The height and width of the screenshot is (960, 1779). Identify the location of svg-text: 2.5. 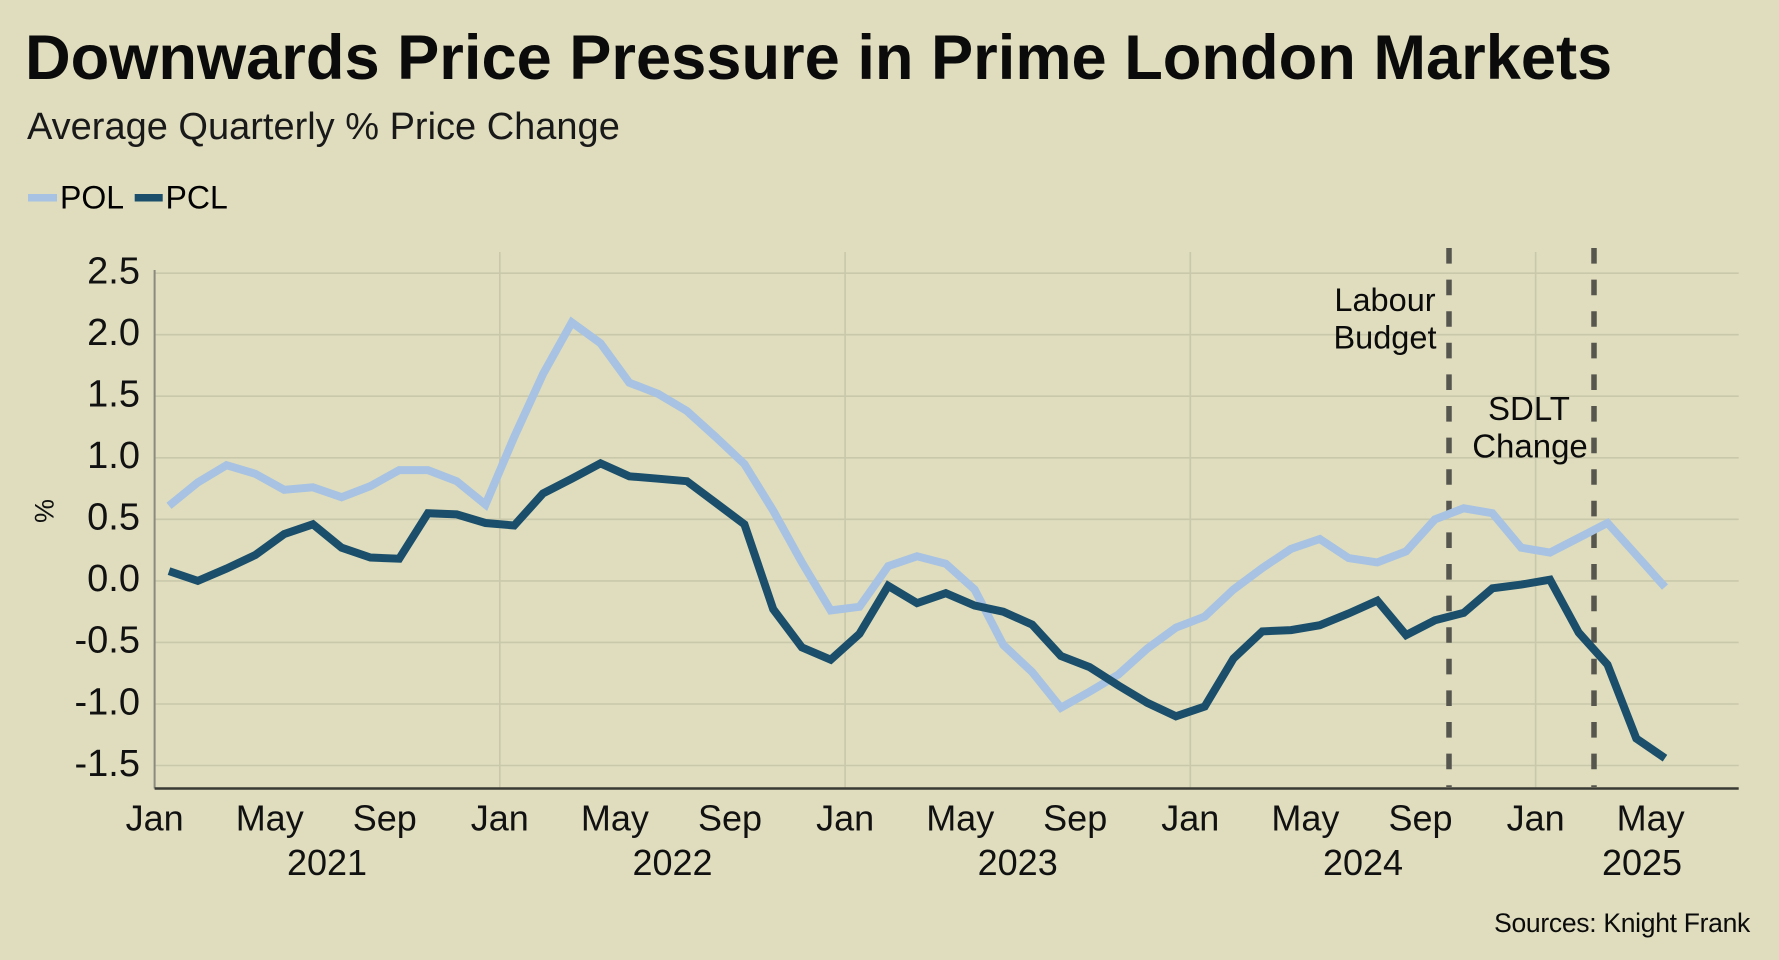
(113, 272).